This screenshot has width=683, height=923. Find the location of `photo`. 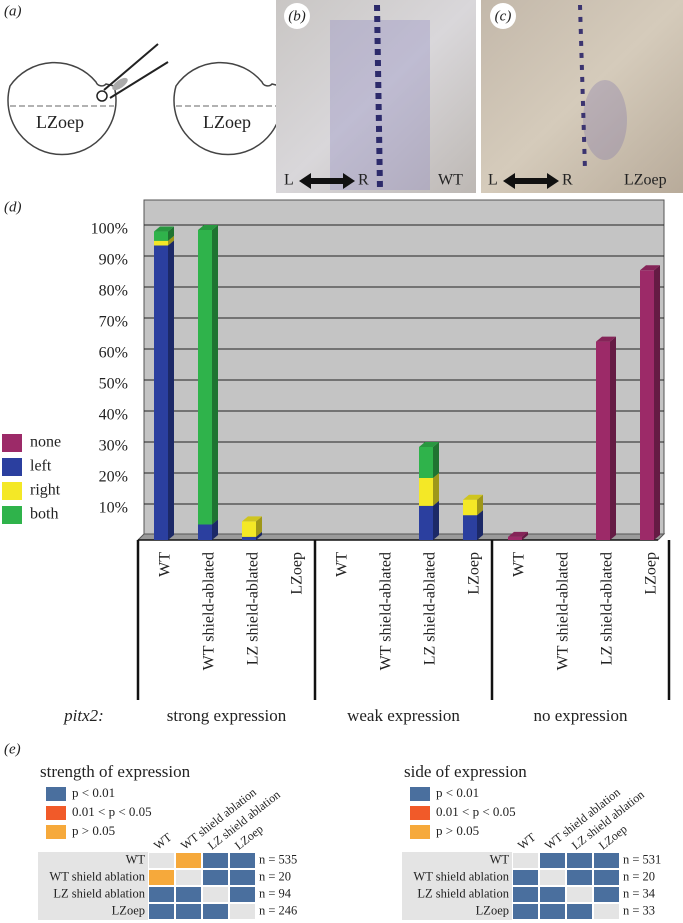

photo is located at coordinates (582, 96).